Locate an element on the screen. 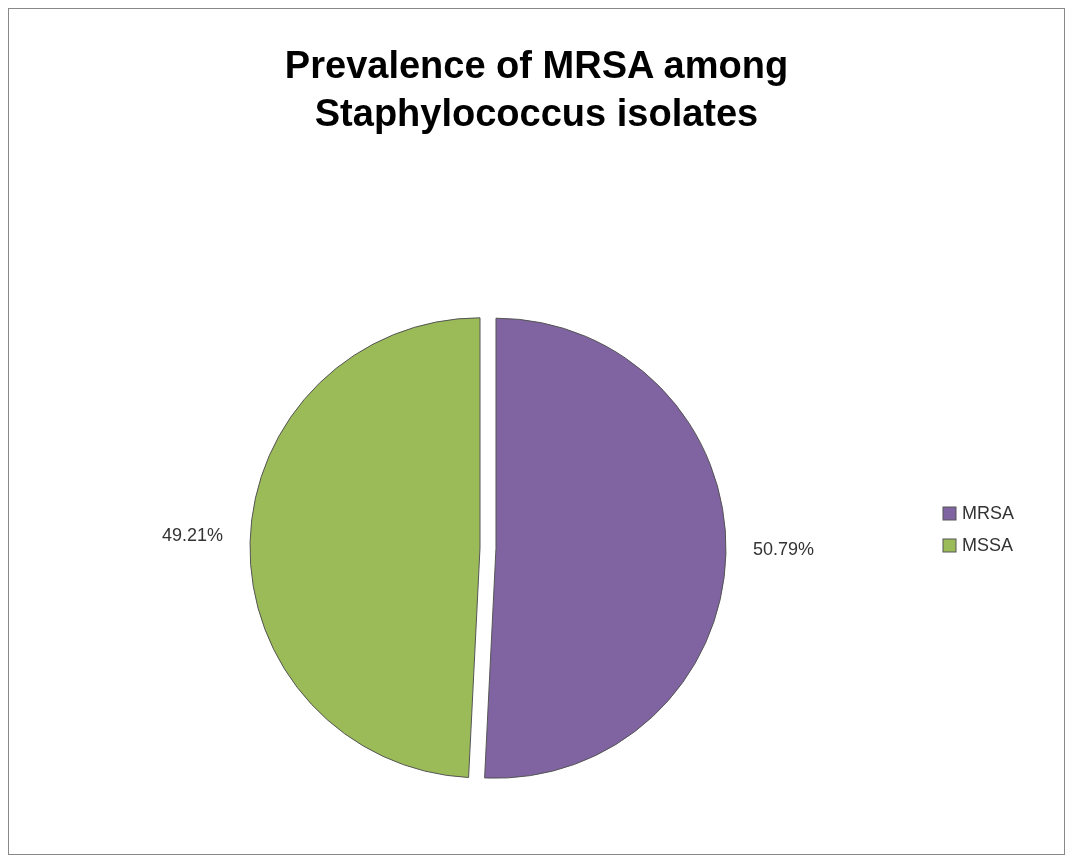  chart-title: Prevalence of MRSA among Staphylococcus isolates is located at coordinates (536, 89).